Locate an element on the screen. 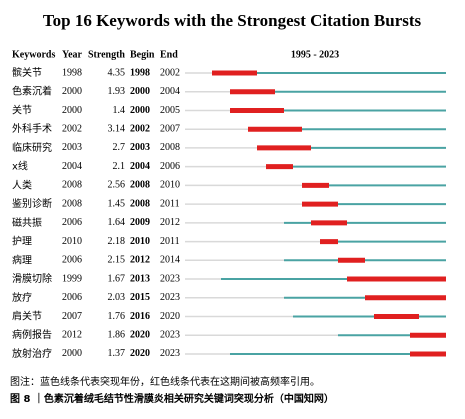  cell-strength: 1.64 is located at coordinates (117, 222).